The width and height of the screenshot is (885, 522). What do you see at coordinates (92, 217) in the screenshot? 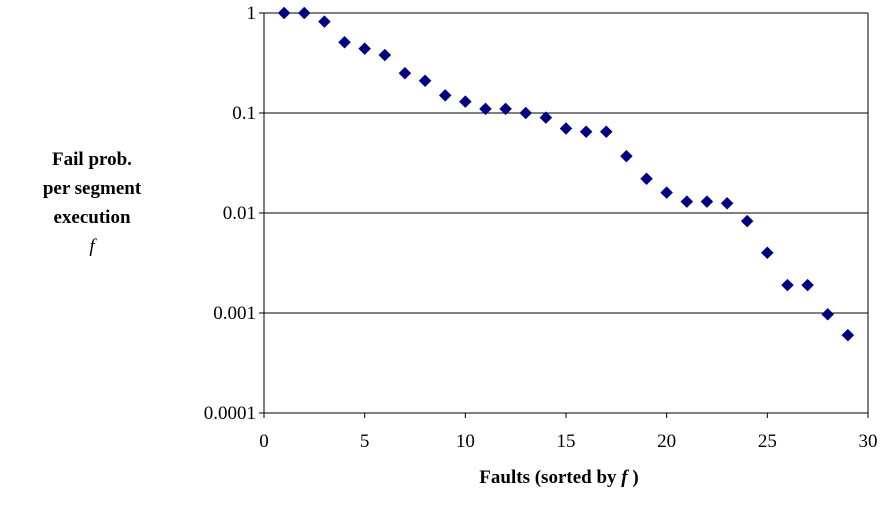
I see `y-axis-title-line-3: execution` at bounding box center [92, 217].